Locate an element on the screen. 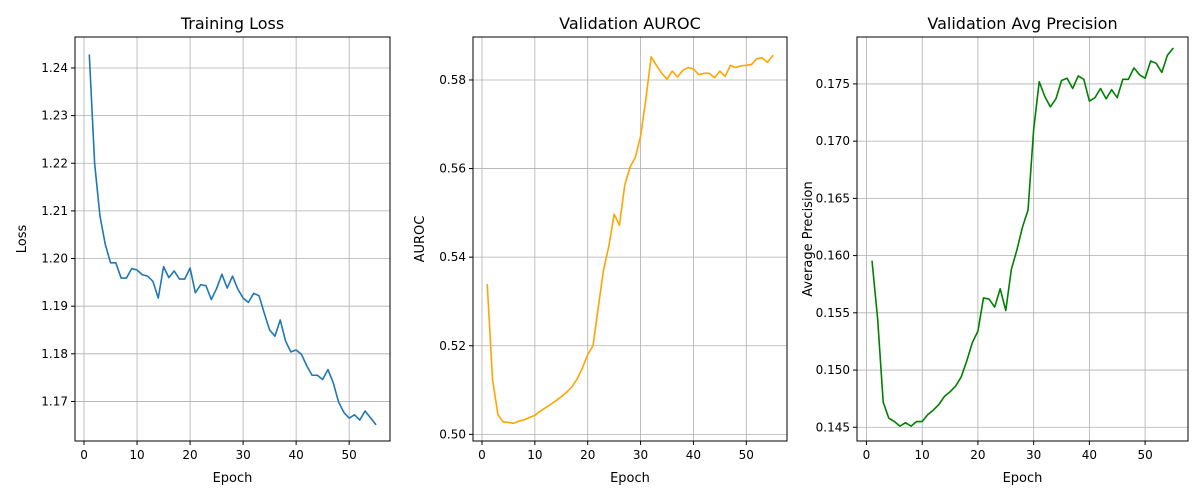 The height and width of the screenshot is (500, 1200). y-tick-label: 0.54 is located at coordinates (452, 257).